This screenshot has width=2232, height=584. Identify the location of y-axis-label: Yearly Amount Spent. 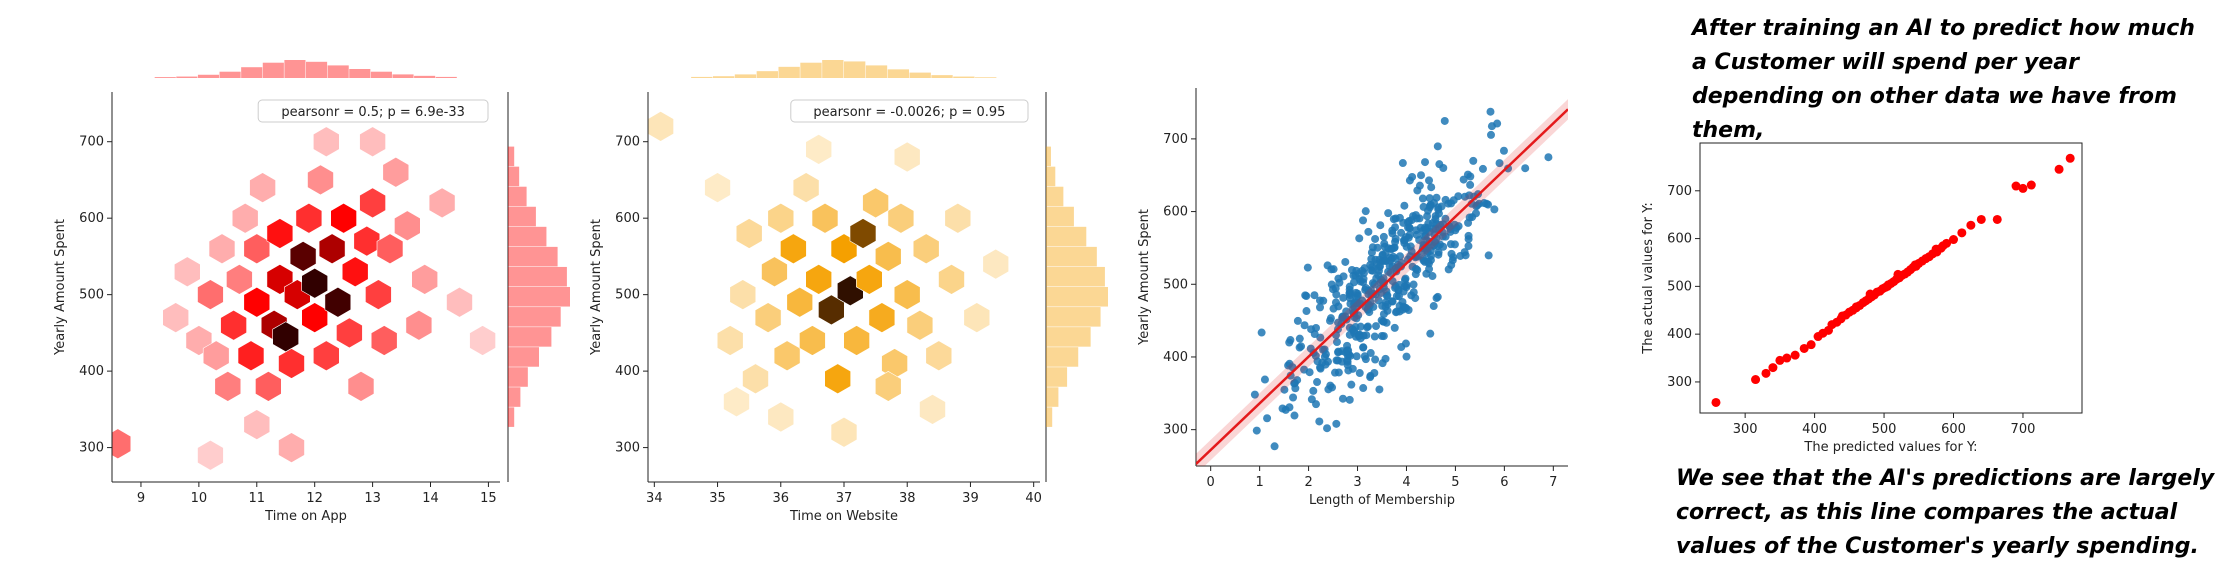
(1144, 277).